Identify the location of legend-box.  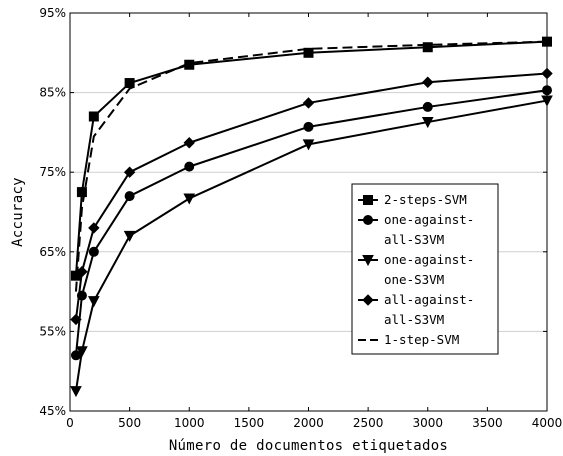
(425, 269).